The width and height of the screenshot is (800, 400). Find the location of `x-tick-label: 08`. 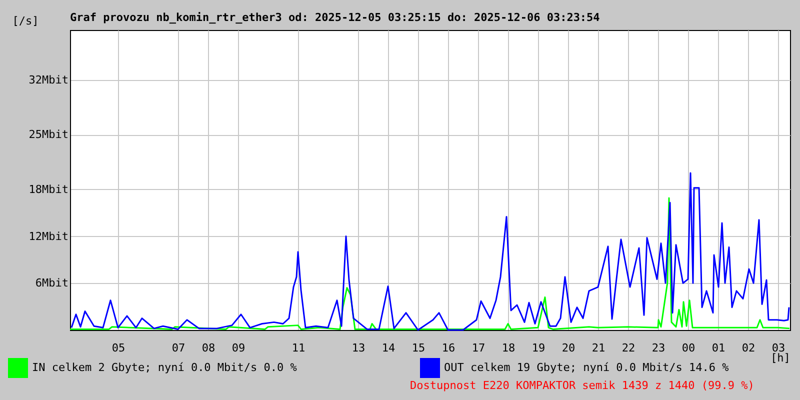

x-tick-label: 08 is located at coordinates (209, 348).